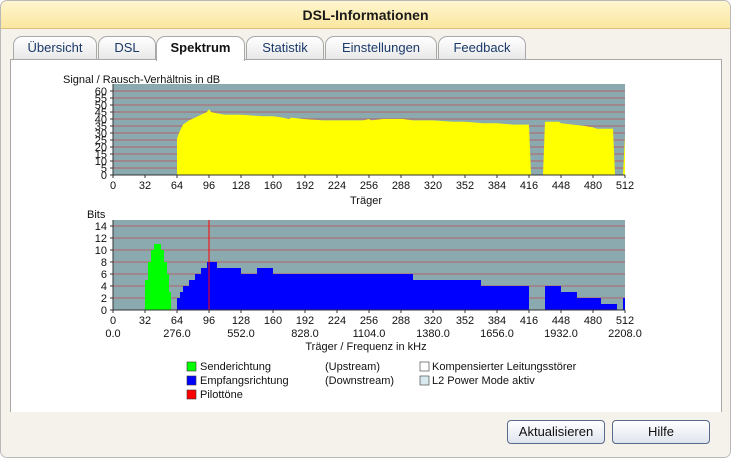 The width and height of the screenshot is (731, 458). What do you see at coordinates (209, 186) in the screenshot?
I see `snr-x-tick-label: 96` at bounding box center [209, 186].